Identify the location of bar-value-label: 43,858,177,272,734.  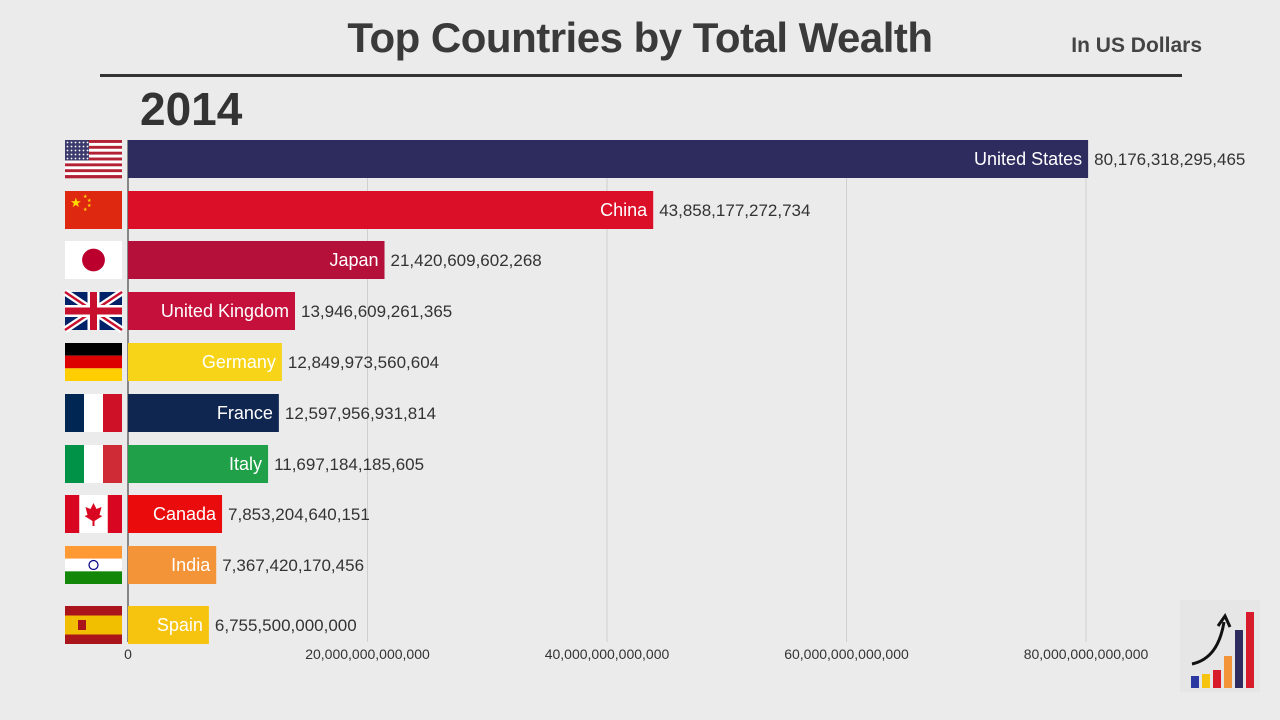
(734, 210).